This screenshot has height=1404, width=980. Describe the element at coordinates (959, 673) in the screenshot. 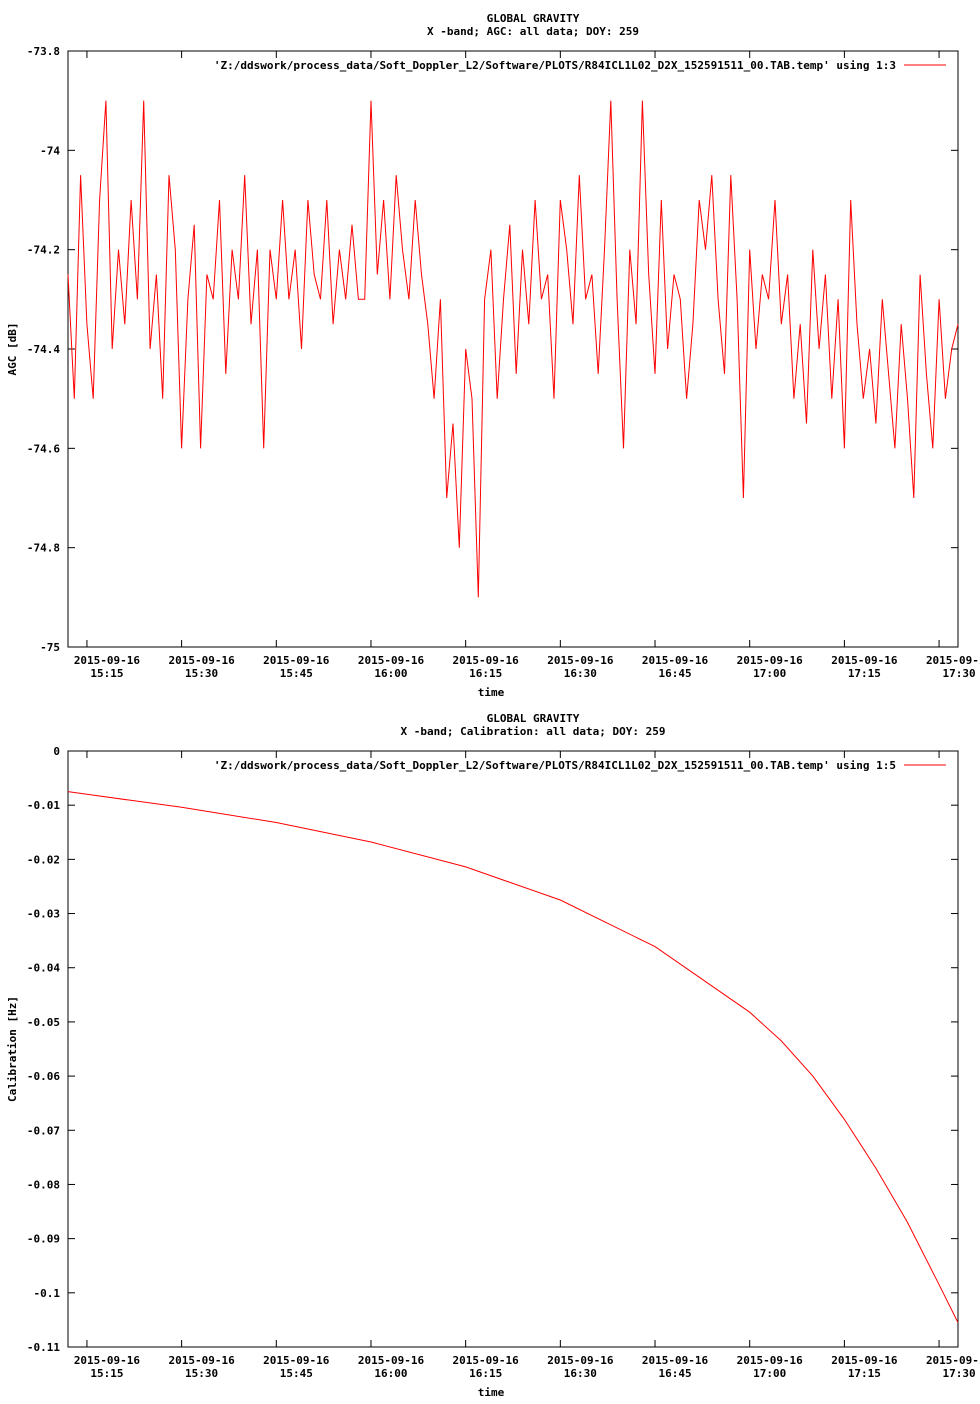

I see `x-tick-time-label: 17:30` at that location.